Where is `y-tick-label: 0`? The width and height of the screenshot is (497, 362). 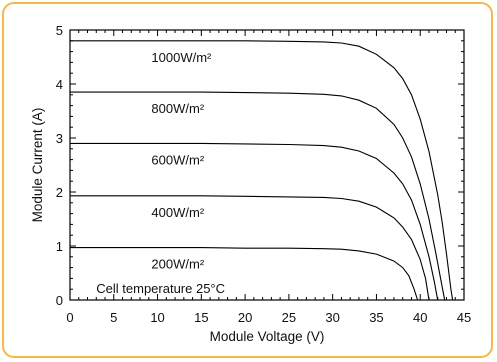 y-tick-label: 0 is located at coordinates (59, 300).